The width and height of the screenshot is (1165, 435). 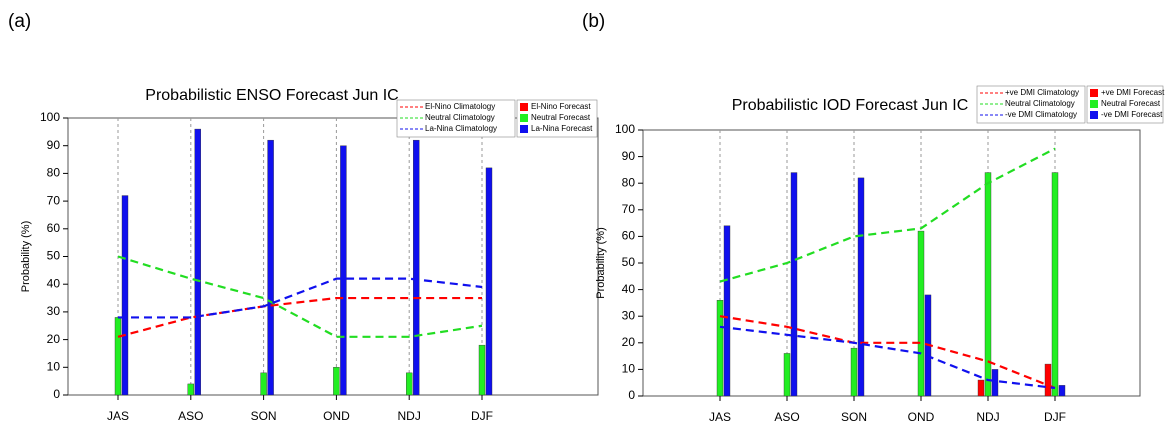 What do you see at coordinates (562, 128) in the screenshot?
I see `legend-label: La-Nina Forecast` at bounding box center [562, 128].